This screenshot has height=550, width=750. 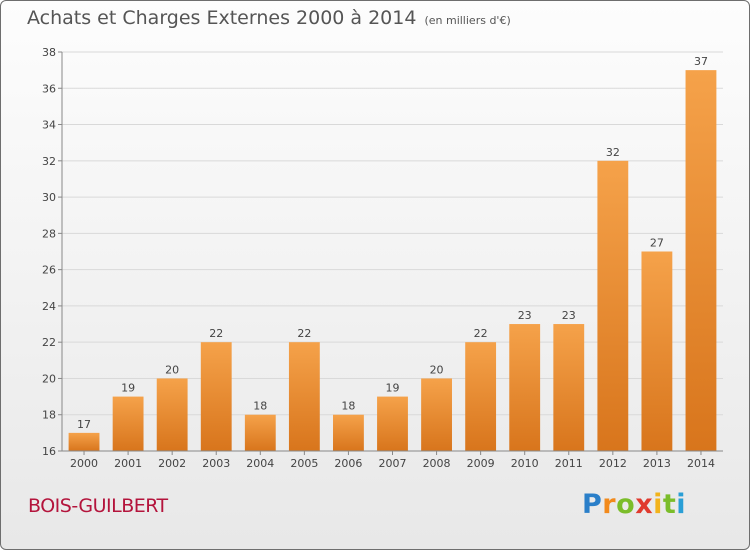 I want to click on y-tick-label: 26, so click(x=49, y=270).